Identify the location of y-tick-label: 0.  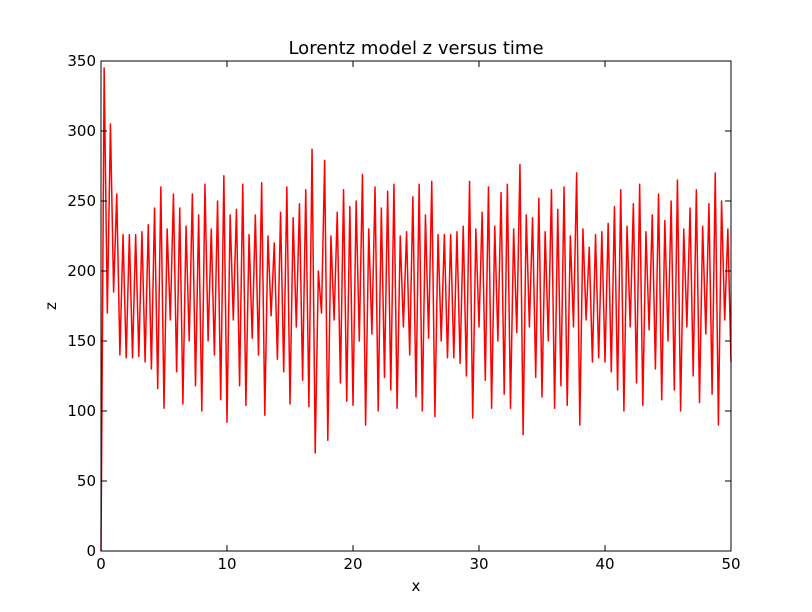
(91, 551).